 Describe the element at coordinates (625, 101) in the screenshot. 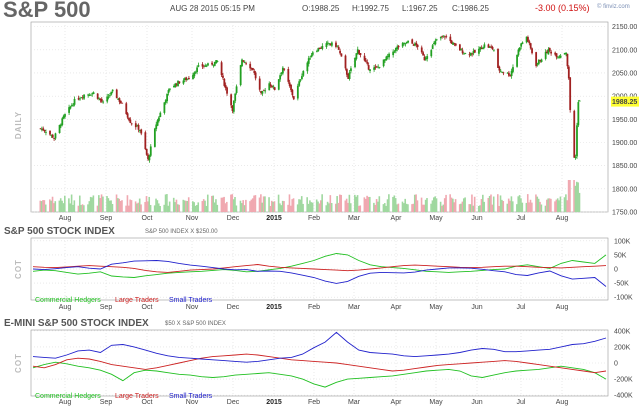

I see `last-price-tag` at that location.